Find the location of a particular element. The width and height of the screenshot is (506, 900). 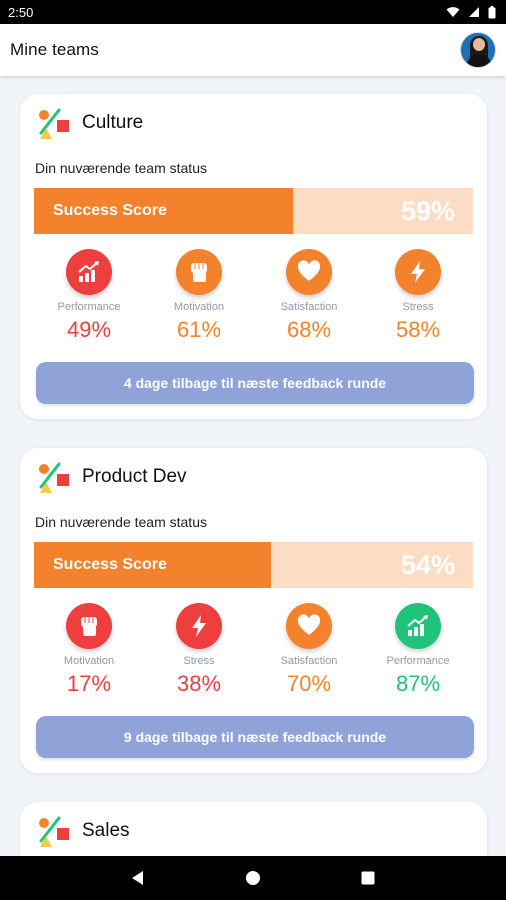

metric-satisfaction: Satisfaction 70% is located at coordinates (309, 650).